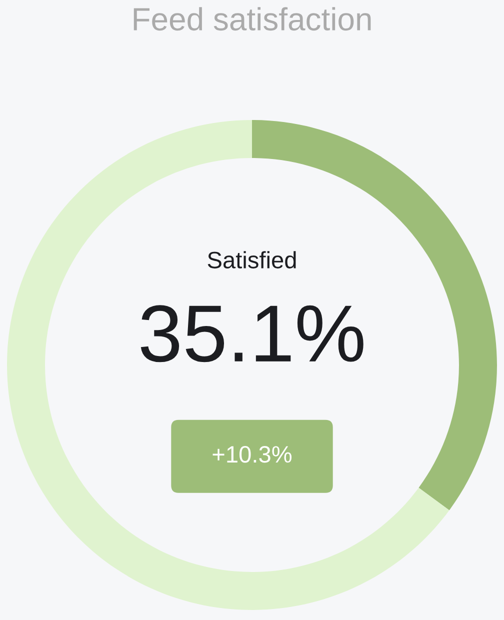 This screenshot has height=620, width=504. Describe the element at coordinates (252, 259) in the screenshot. I see `slice-label: Satisfied` at that location.